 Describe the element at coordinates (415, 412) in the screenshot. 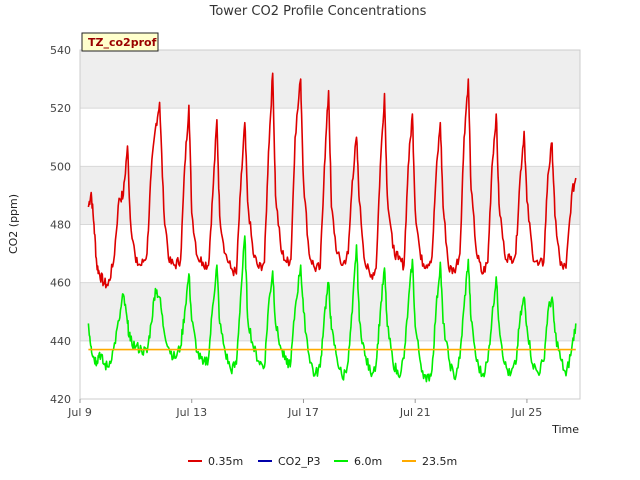

I see `x-tick-label: Jul 21` at that location.